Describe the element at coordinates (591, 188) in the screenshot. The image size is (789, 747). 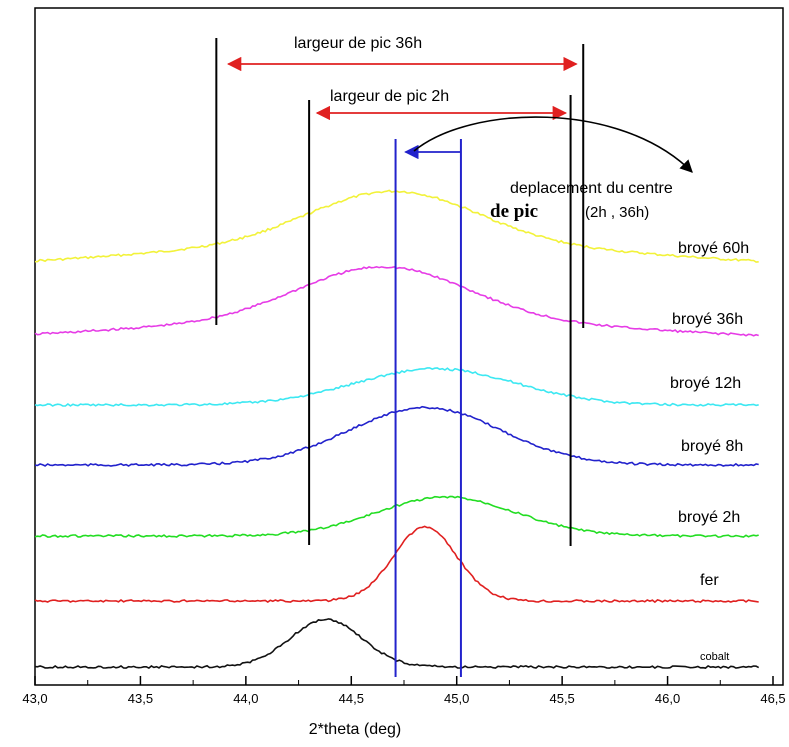
I see `shift-label-line1: deplacement du centre` at that location.